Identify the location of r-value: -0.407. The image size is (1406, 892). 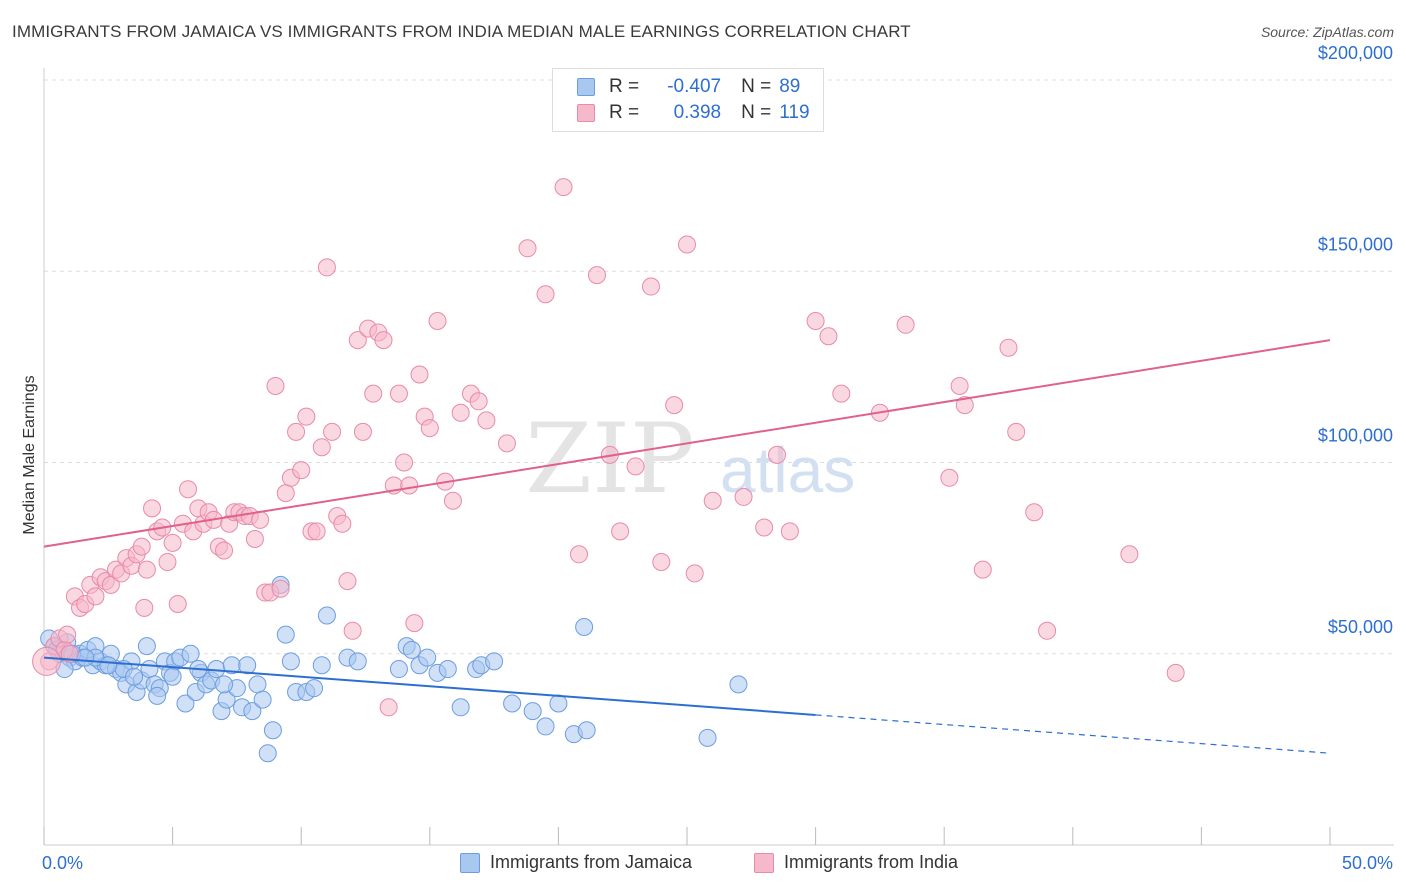
(694, 86).